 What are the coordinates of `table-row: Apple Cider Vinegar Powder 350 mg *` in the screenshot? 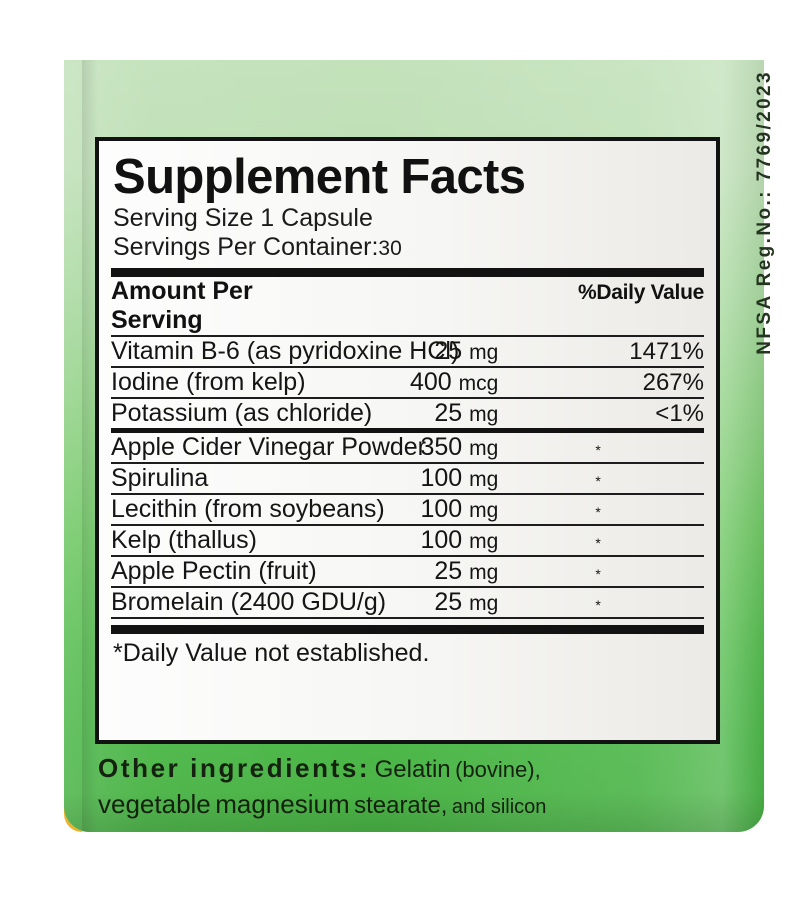 It's located at (407, 447).